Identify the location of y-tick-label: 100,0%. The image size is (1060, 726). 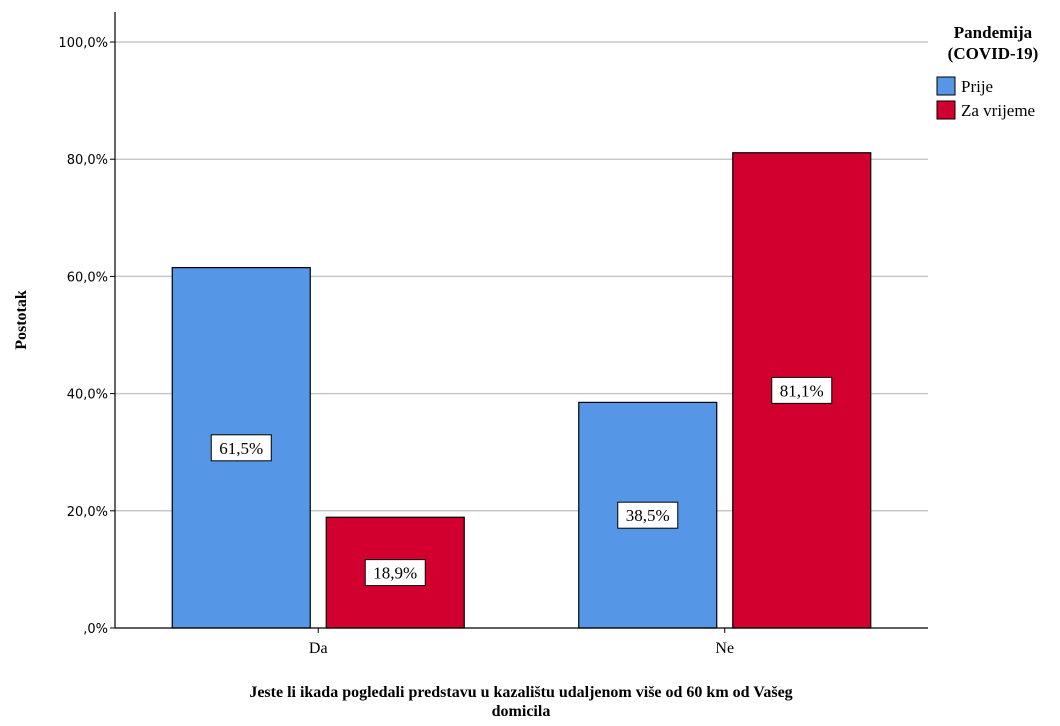
(83, 43).